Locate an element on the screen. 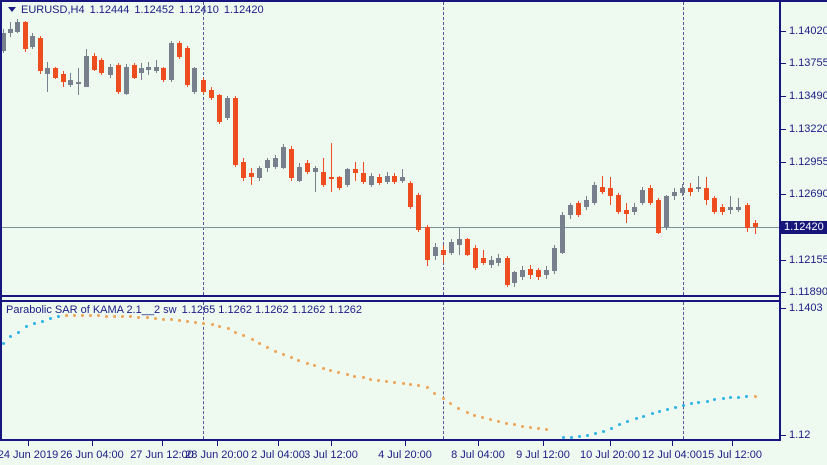 The width and height of the screenshot is (827, 465). current-price-line is located at coordinates (390, 227).